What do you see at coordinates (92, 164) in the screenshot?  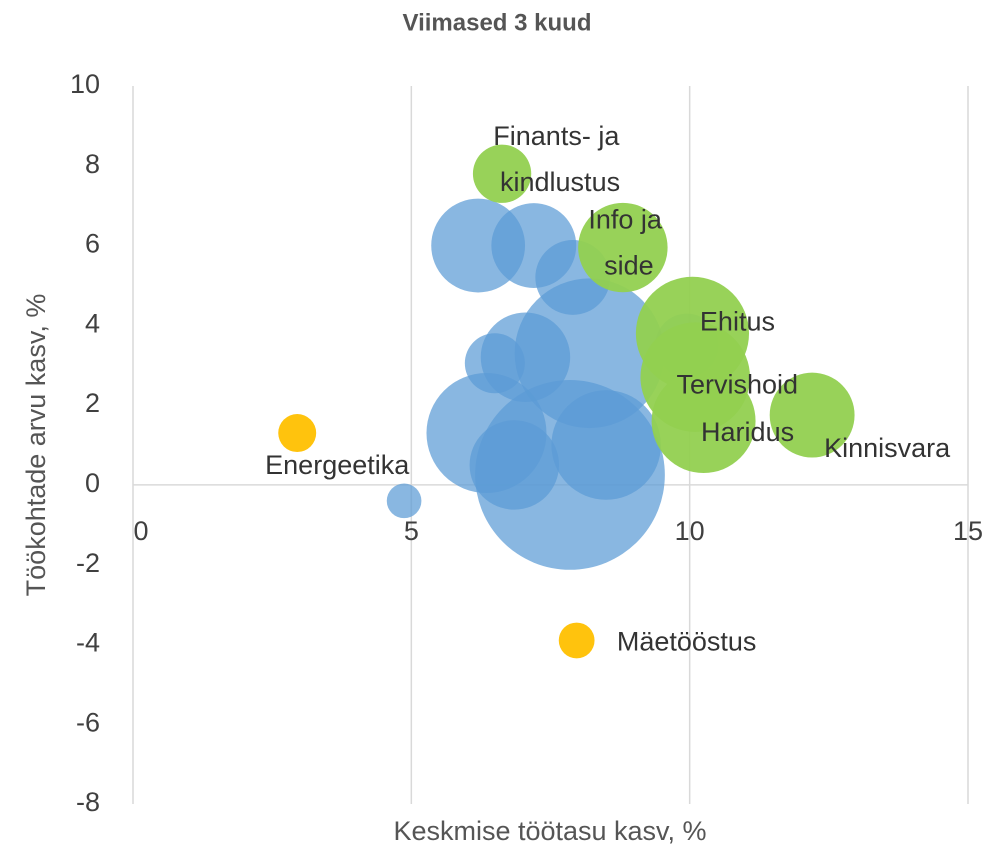 I see `y-tick-label: 8` at bounding box center [92, 164].